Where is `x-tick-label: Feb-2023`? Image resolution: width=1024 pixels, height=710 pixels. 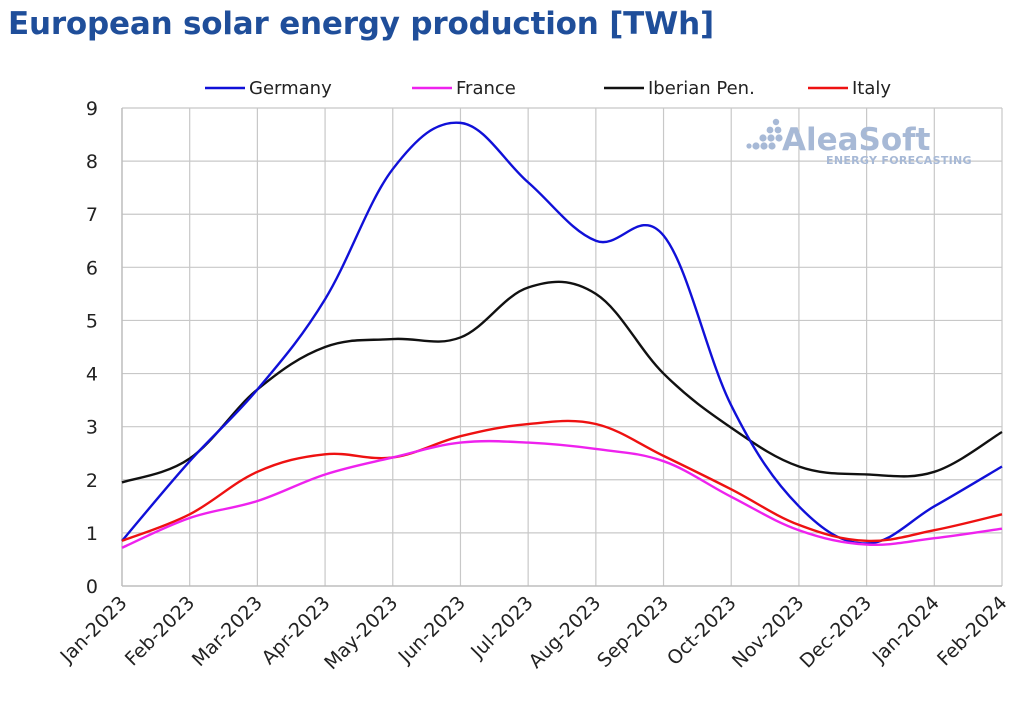 x-tick-label: Feb-2023 is located at coordinates (160, 631).